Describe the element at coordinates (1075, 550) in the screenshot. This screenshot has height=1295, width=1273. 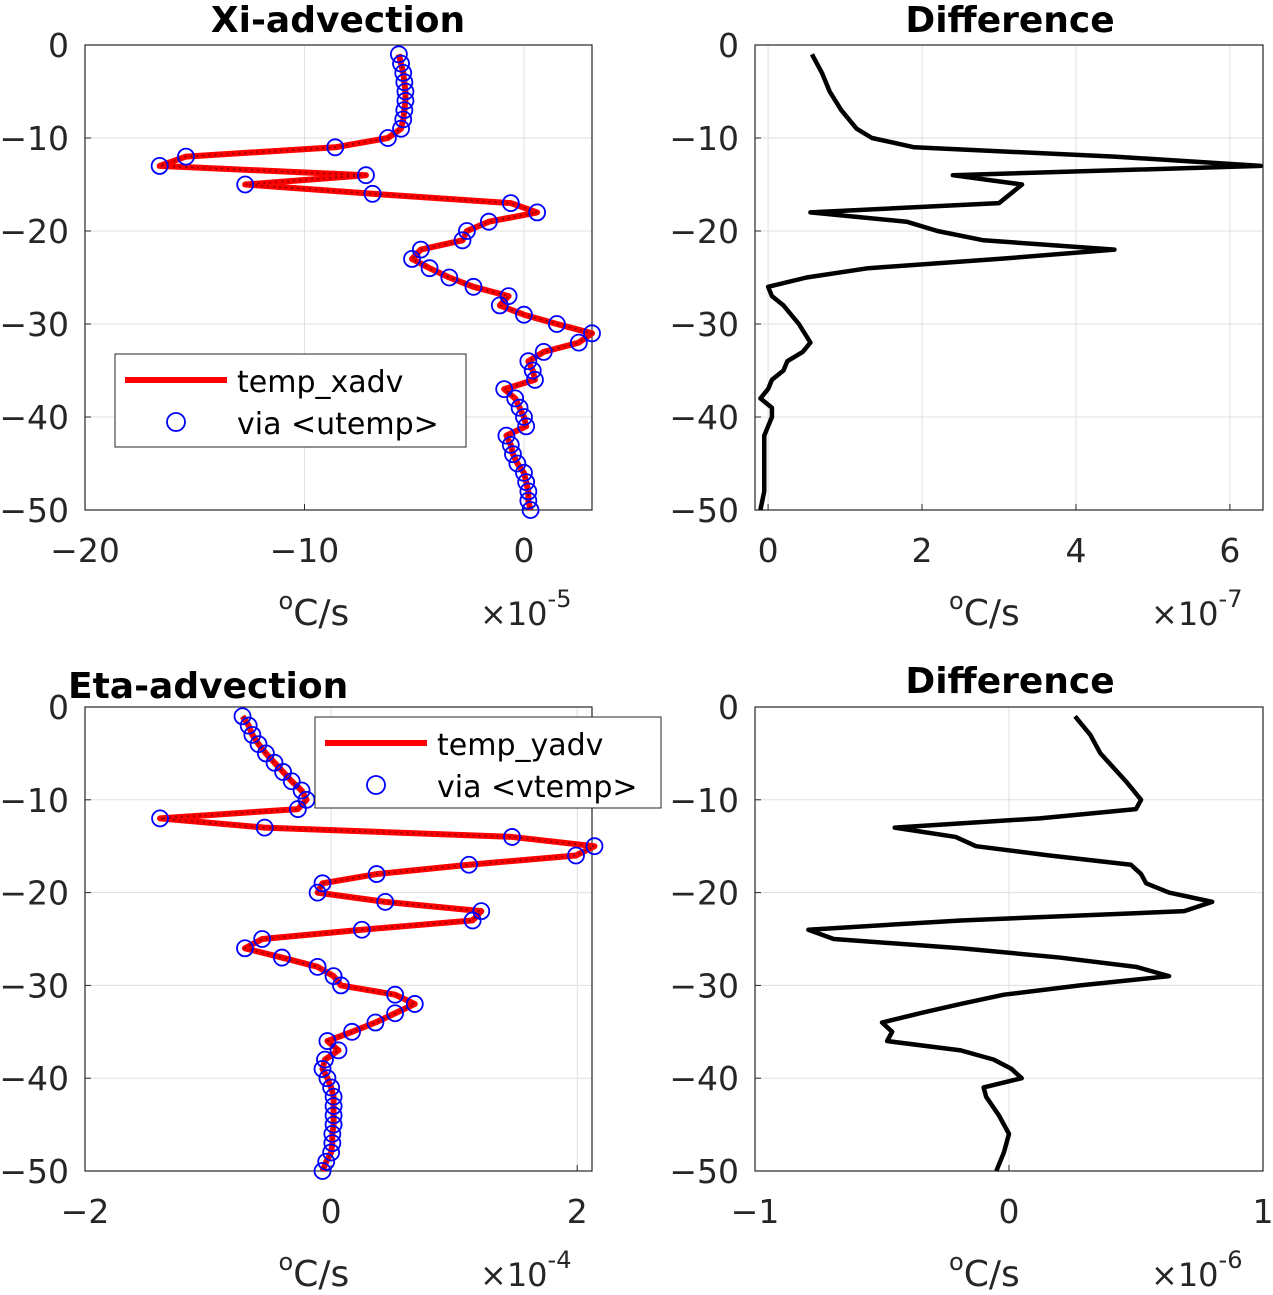
I see `x-tick-label: 4` at that location.